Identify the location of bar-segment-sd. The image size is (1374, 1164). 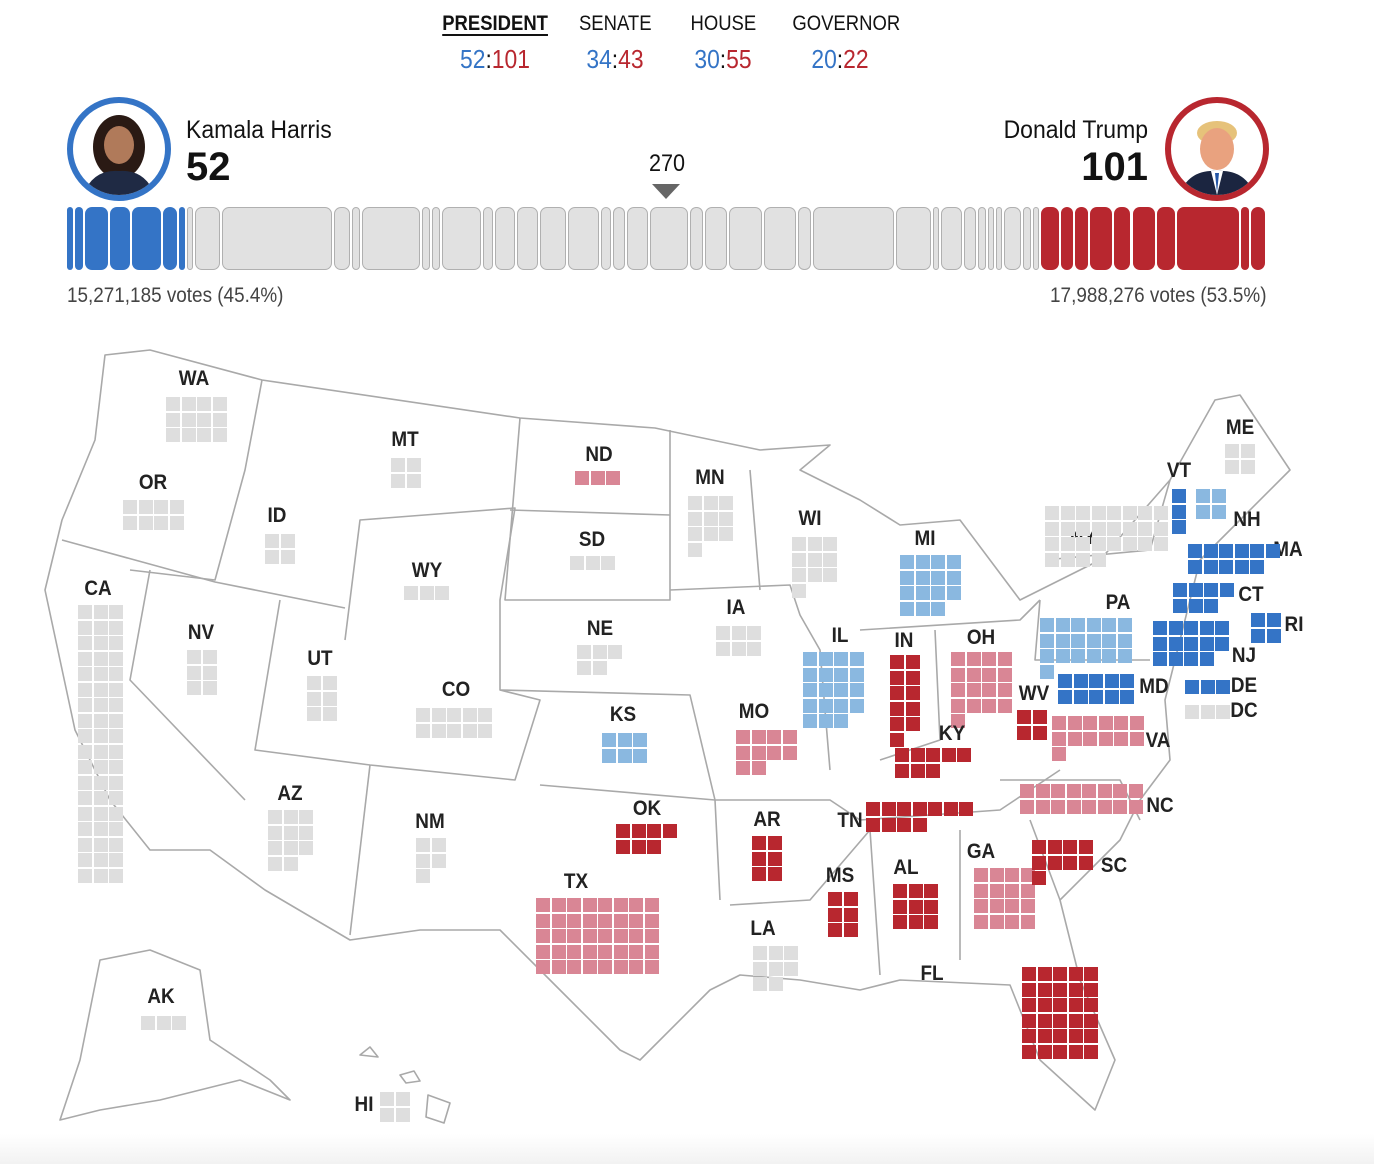
(991, 238).